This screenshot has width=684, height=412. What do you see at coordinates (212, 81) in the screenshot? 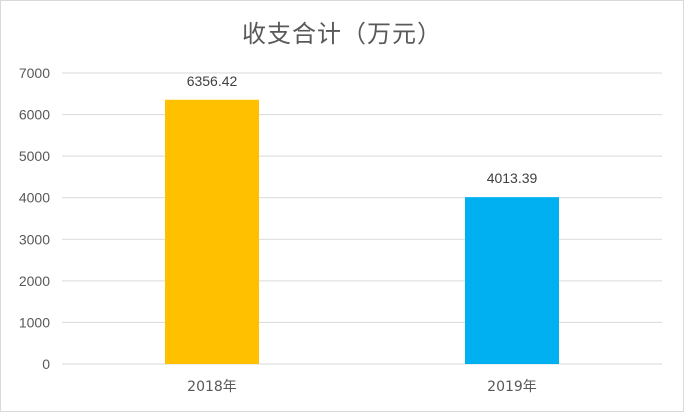
I see `data-label: 6356.42` at bounding box center [212, 81].